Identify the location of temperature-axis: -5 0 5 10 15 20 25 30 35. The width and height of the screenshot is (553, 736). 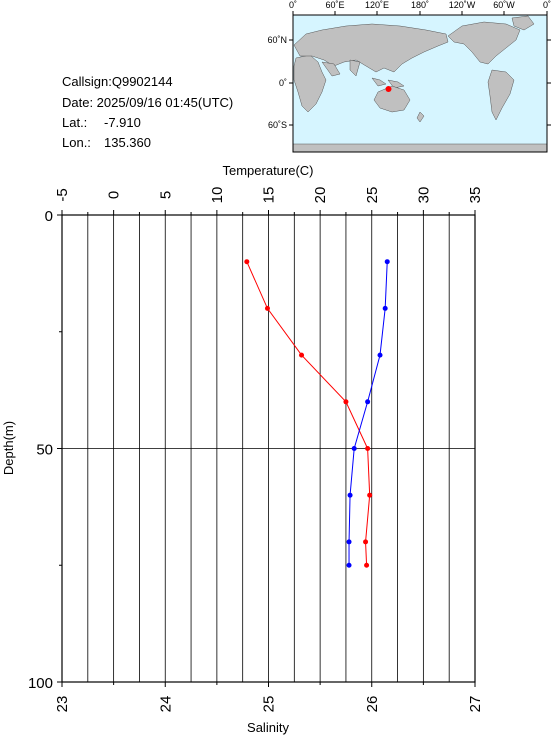
(269, 201).